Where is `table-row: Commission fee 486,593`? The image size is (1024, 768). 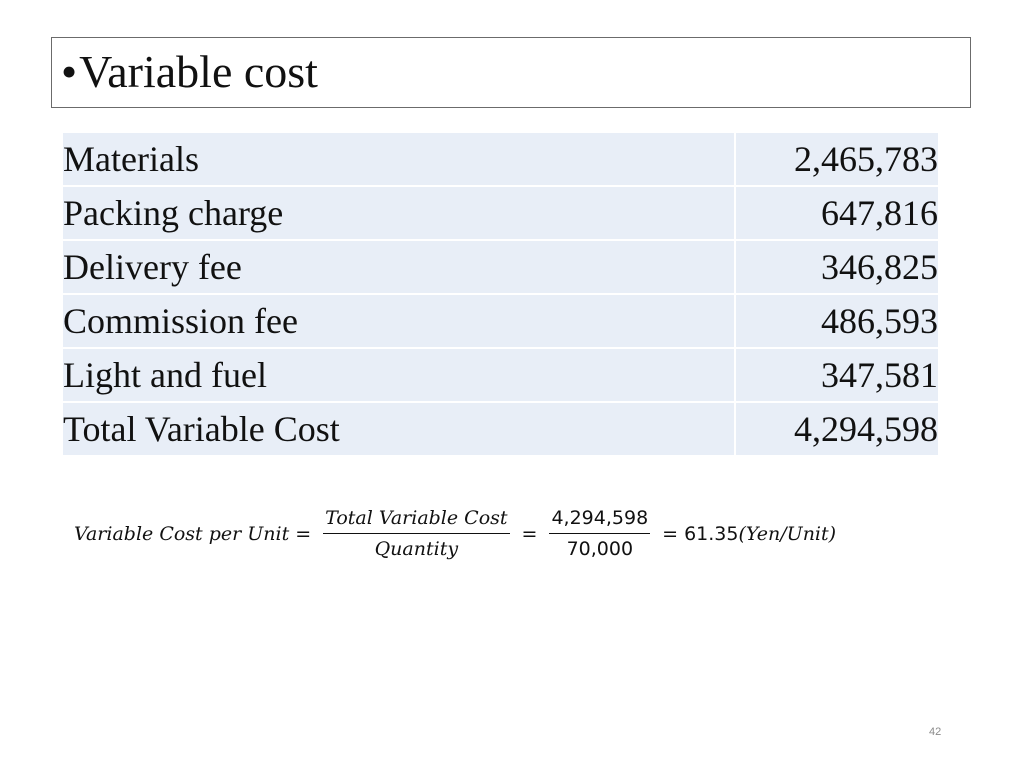 table-row: Commission fee 486,593 is located at coordinates (500, 321).